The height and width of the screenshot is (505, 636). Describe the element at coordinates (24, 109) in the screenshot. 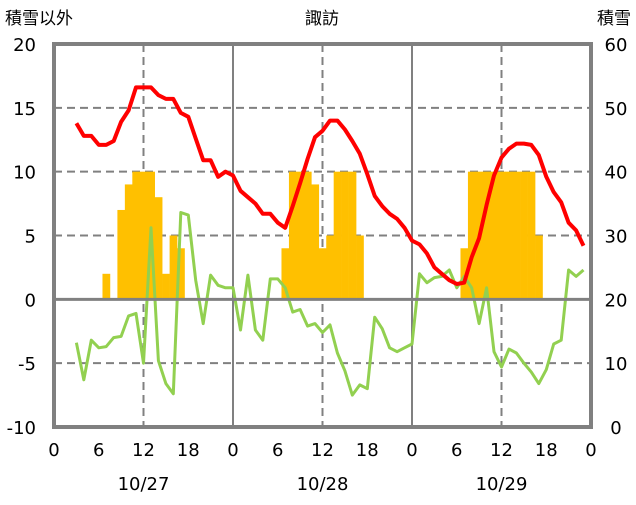

I see `left-tick-label: 15` at that location.